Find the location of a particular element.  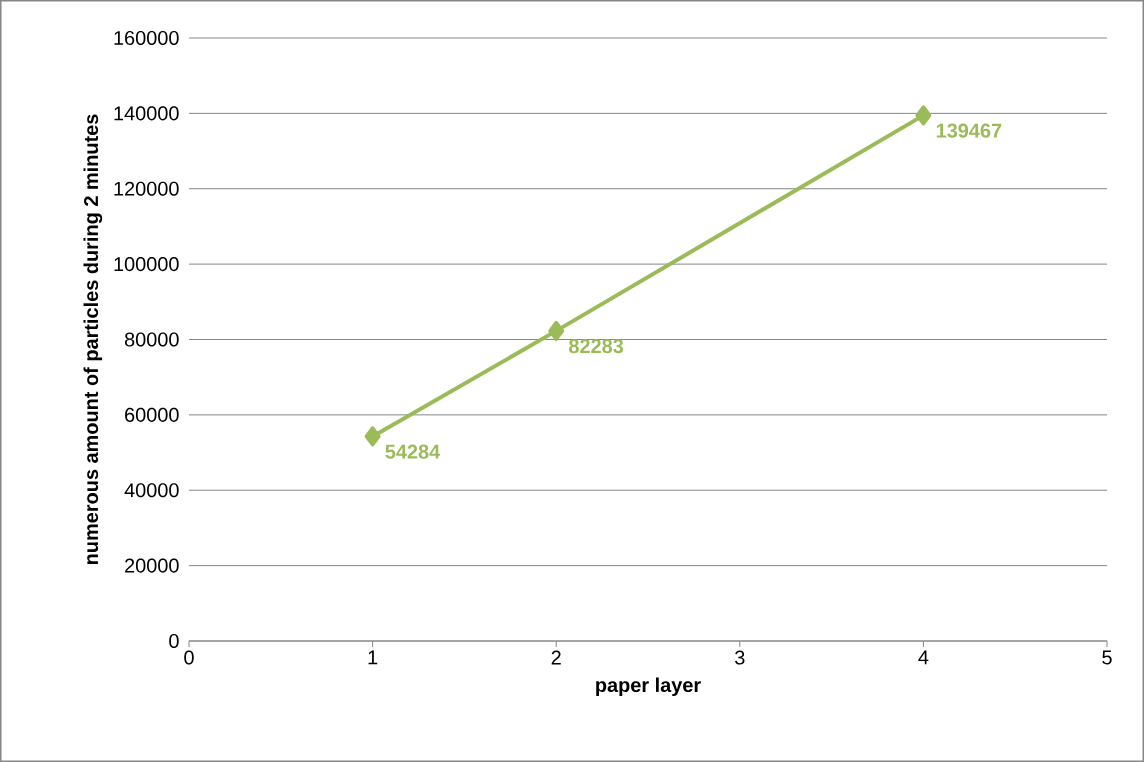

y-tick-label: 160000 is located at coordinates (146, 38).